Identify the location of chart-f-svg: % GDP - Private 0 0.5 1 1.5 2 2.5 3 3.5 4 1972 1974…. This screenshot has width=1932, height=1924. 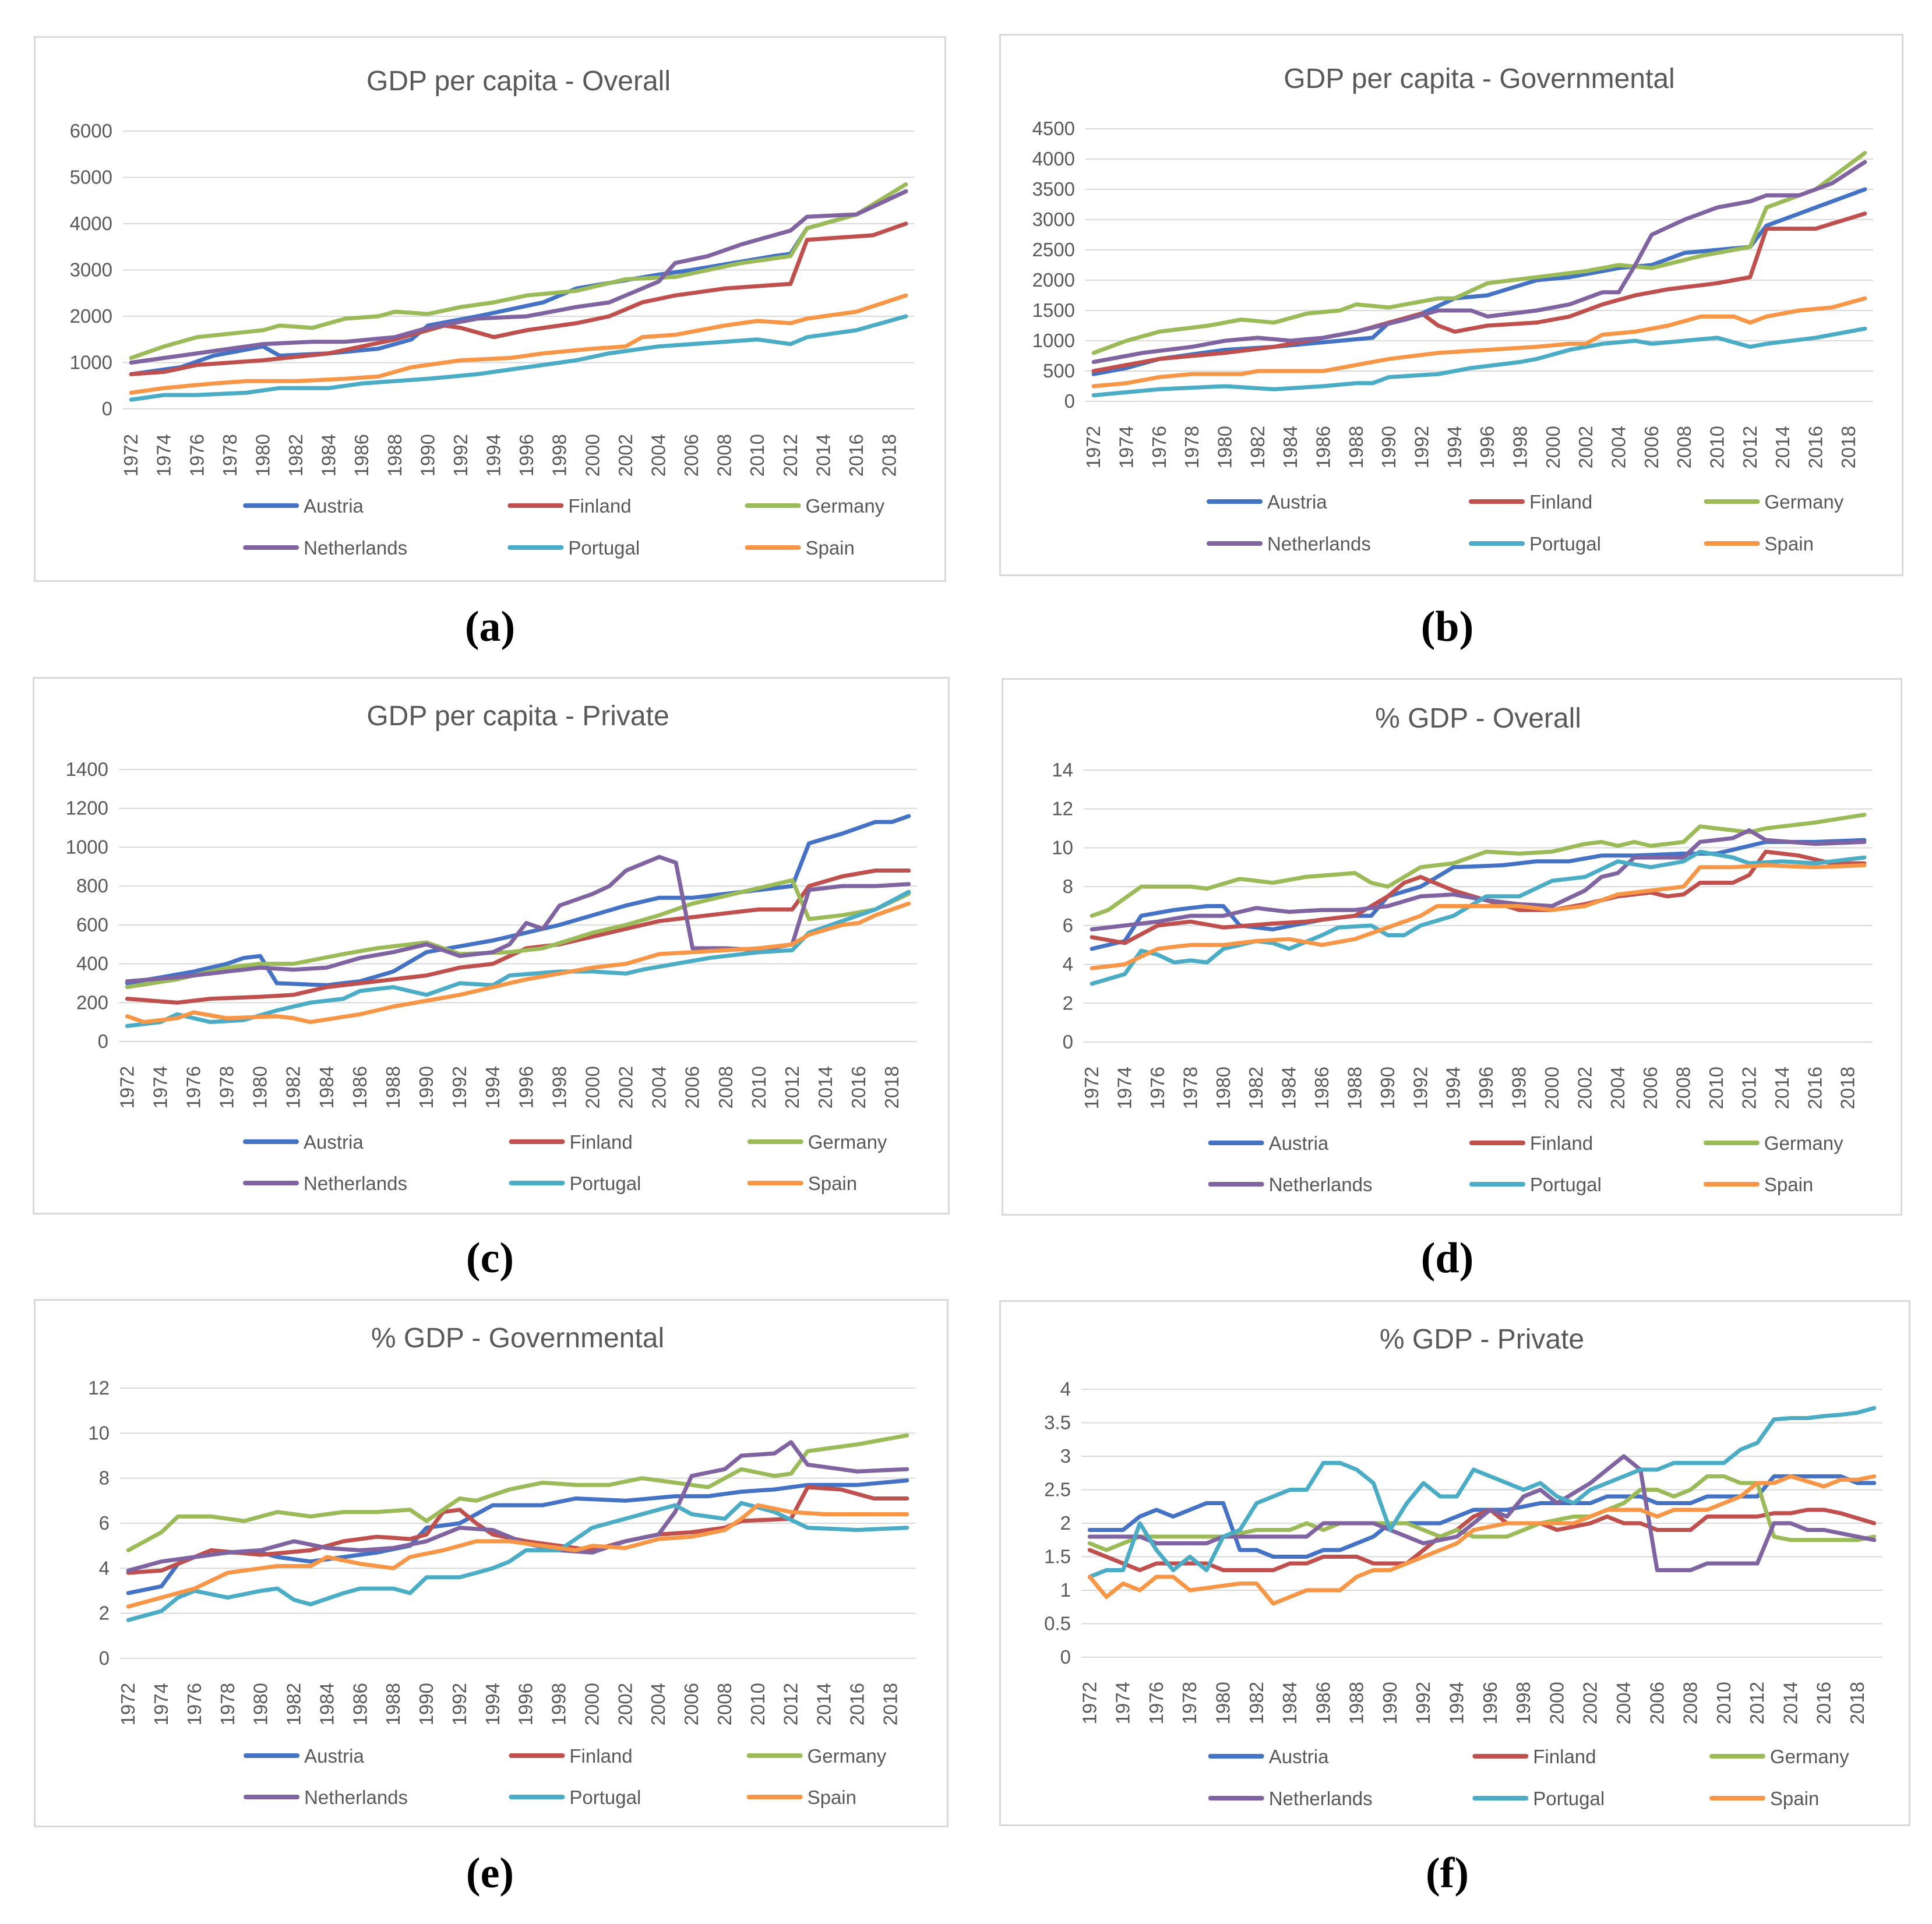
(1463, 1567).